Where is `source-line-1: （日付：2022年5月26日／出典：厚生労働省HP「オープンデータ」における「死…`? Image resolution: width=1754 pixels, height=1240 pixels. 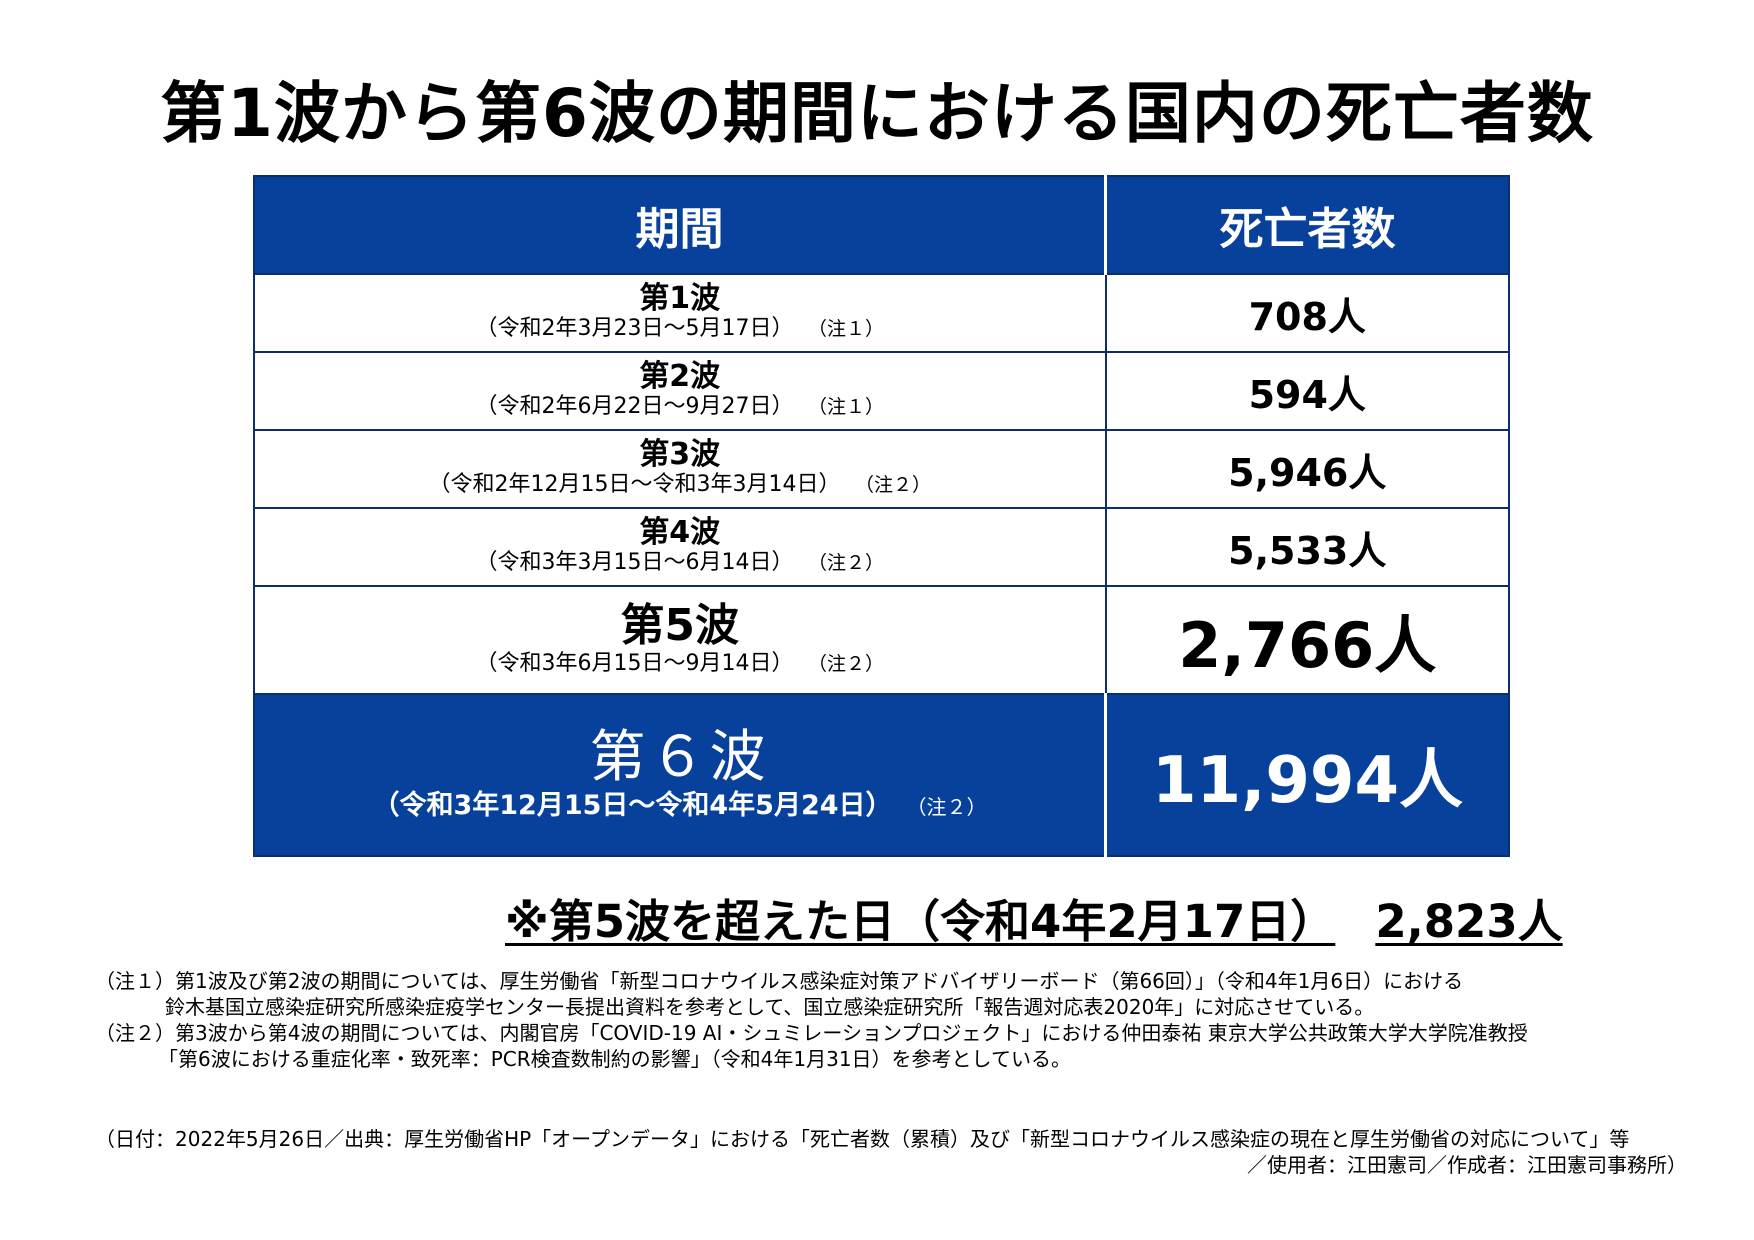 source-line-1: （日付：2022年5月26日／出典：厚生労働省HP「オープンデータ」における「死… is located at coordinates (862, 1139).